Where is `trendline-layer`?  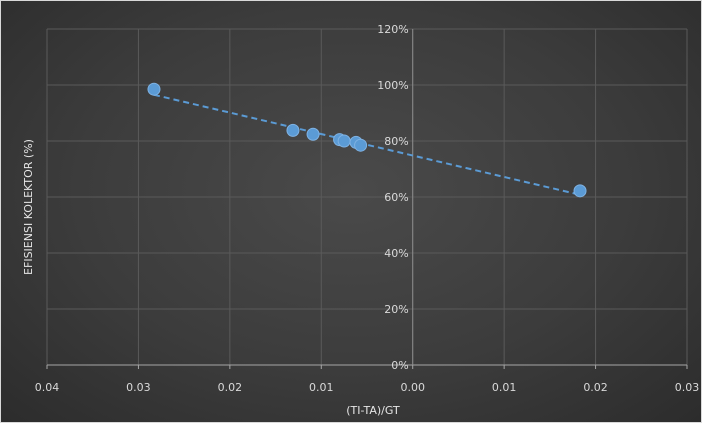 trendline-layer is located at coordinates (367, 144).